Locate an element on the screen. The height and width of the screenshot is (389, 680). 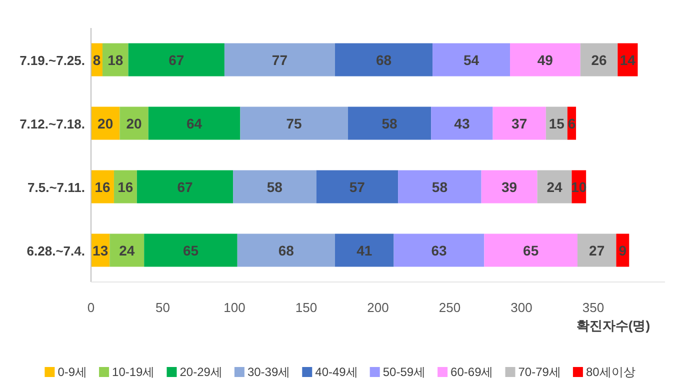
data-label: 9 is located at coordinates (622, 250).